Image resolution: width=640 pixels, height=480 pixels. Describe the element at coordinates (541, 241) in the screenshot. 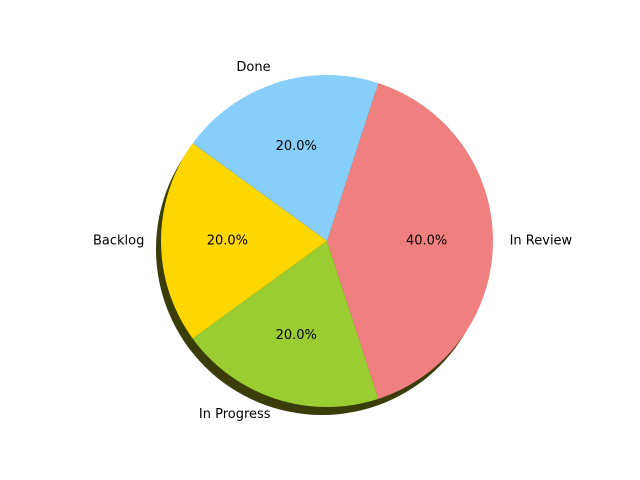

I see `pie-category-label-in-review: In Review` at that location.